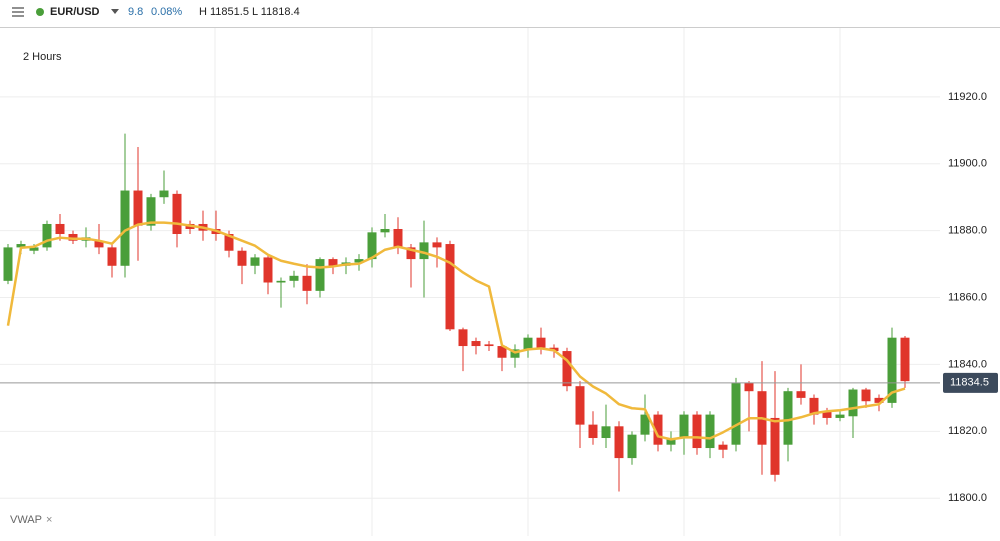 The height and width of the screenshot is (541, 1000). Describe the element at coordinates (135, 12) in the screenshot. I see `change: 9.8` at that location.